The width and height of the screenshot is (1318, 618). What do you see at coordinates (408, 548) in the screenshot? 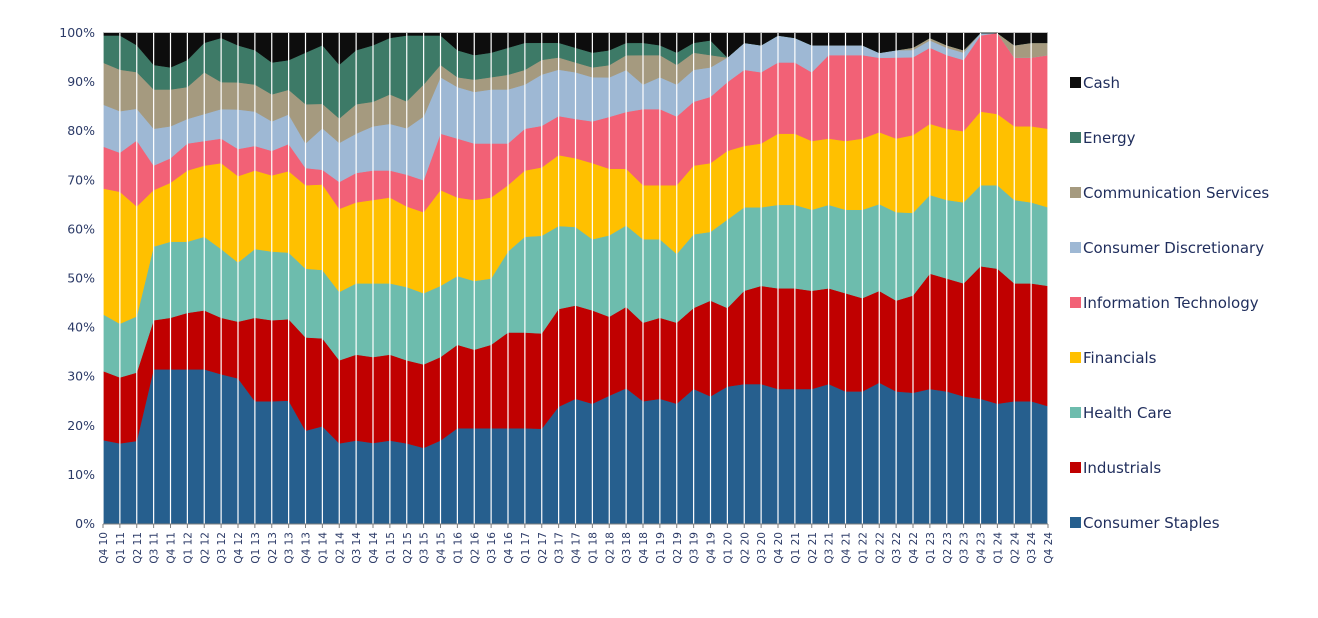
I see `x-tick-label: Q2 15` at bounding box center [408, 548].